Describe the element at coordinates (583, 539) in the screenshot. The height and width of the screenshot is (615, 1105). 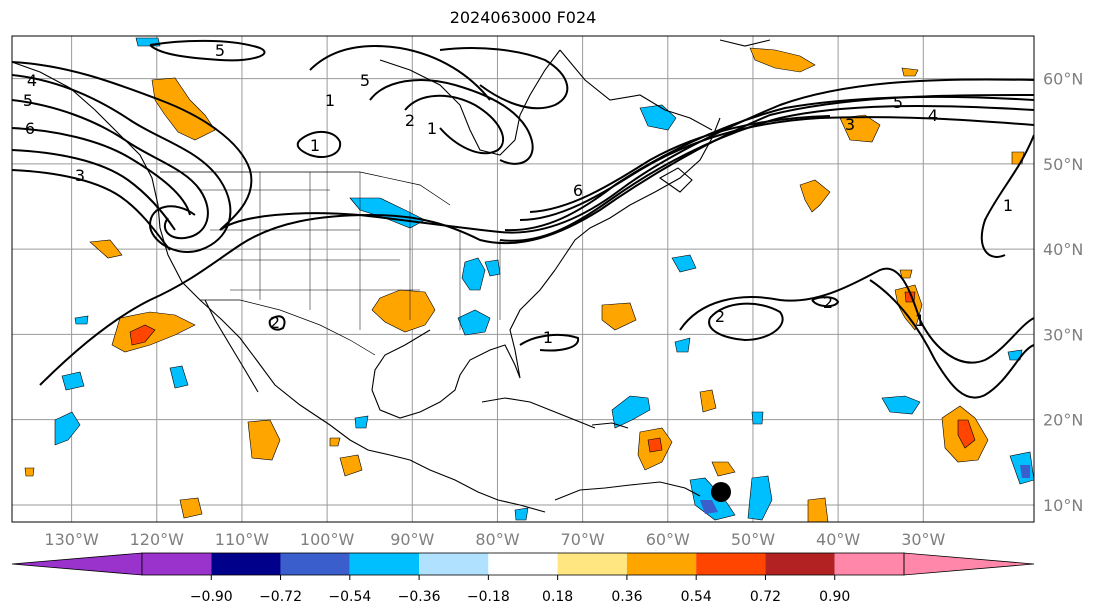
I see `longitude-label: 70°W` at that location.